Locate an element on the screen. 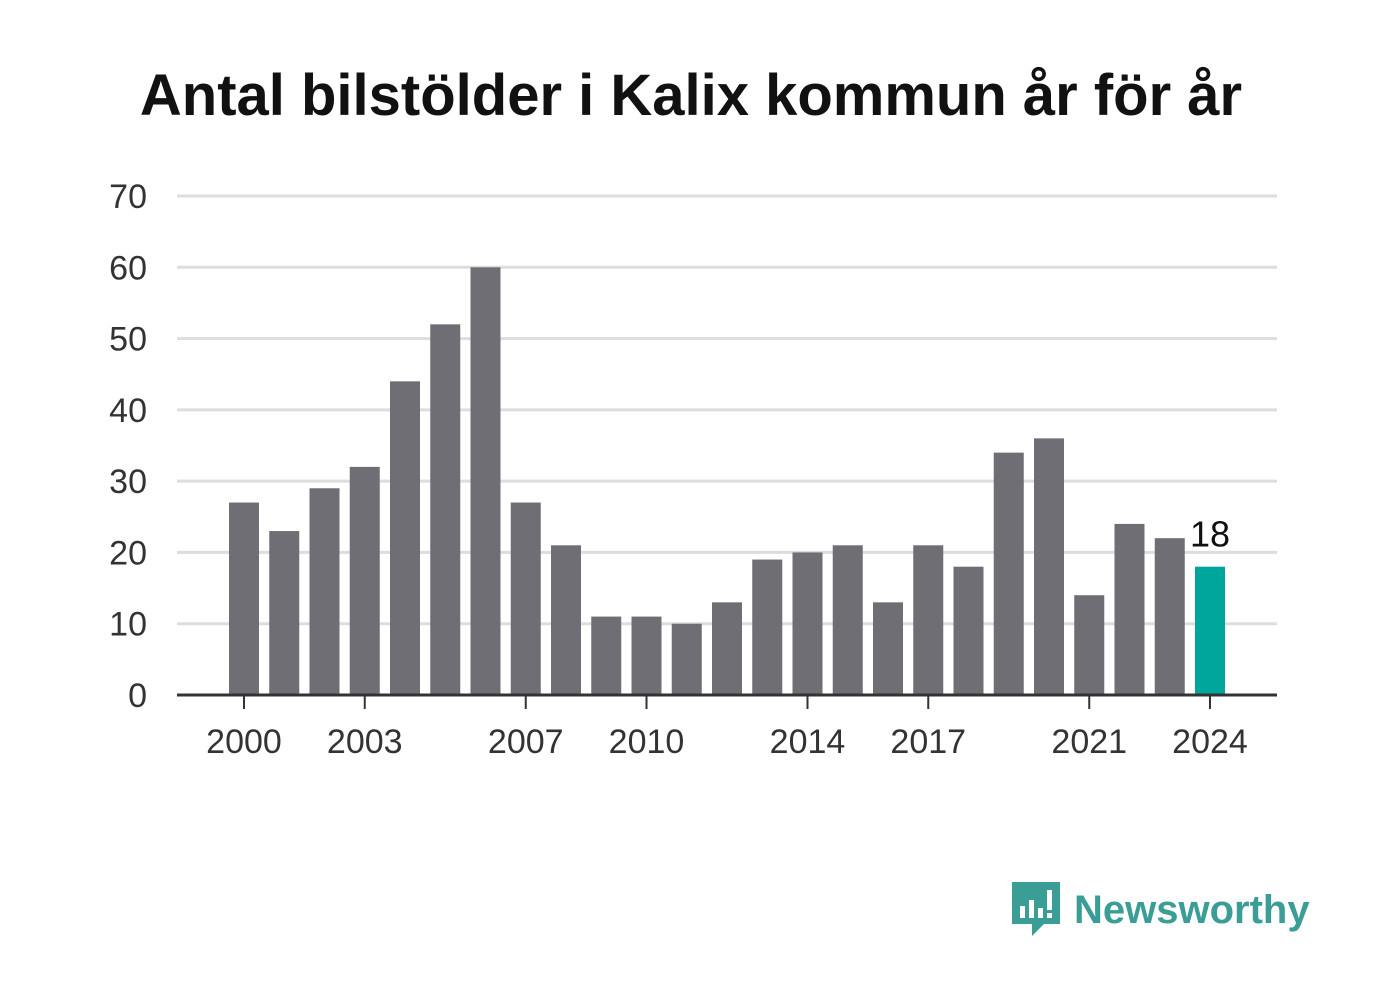  bar-2004 is located at coordinates (405, 538).